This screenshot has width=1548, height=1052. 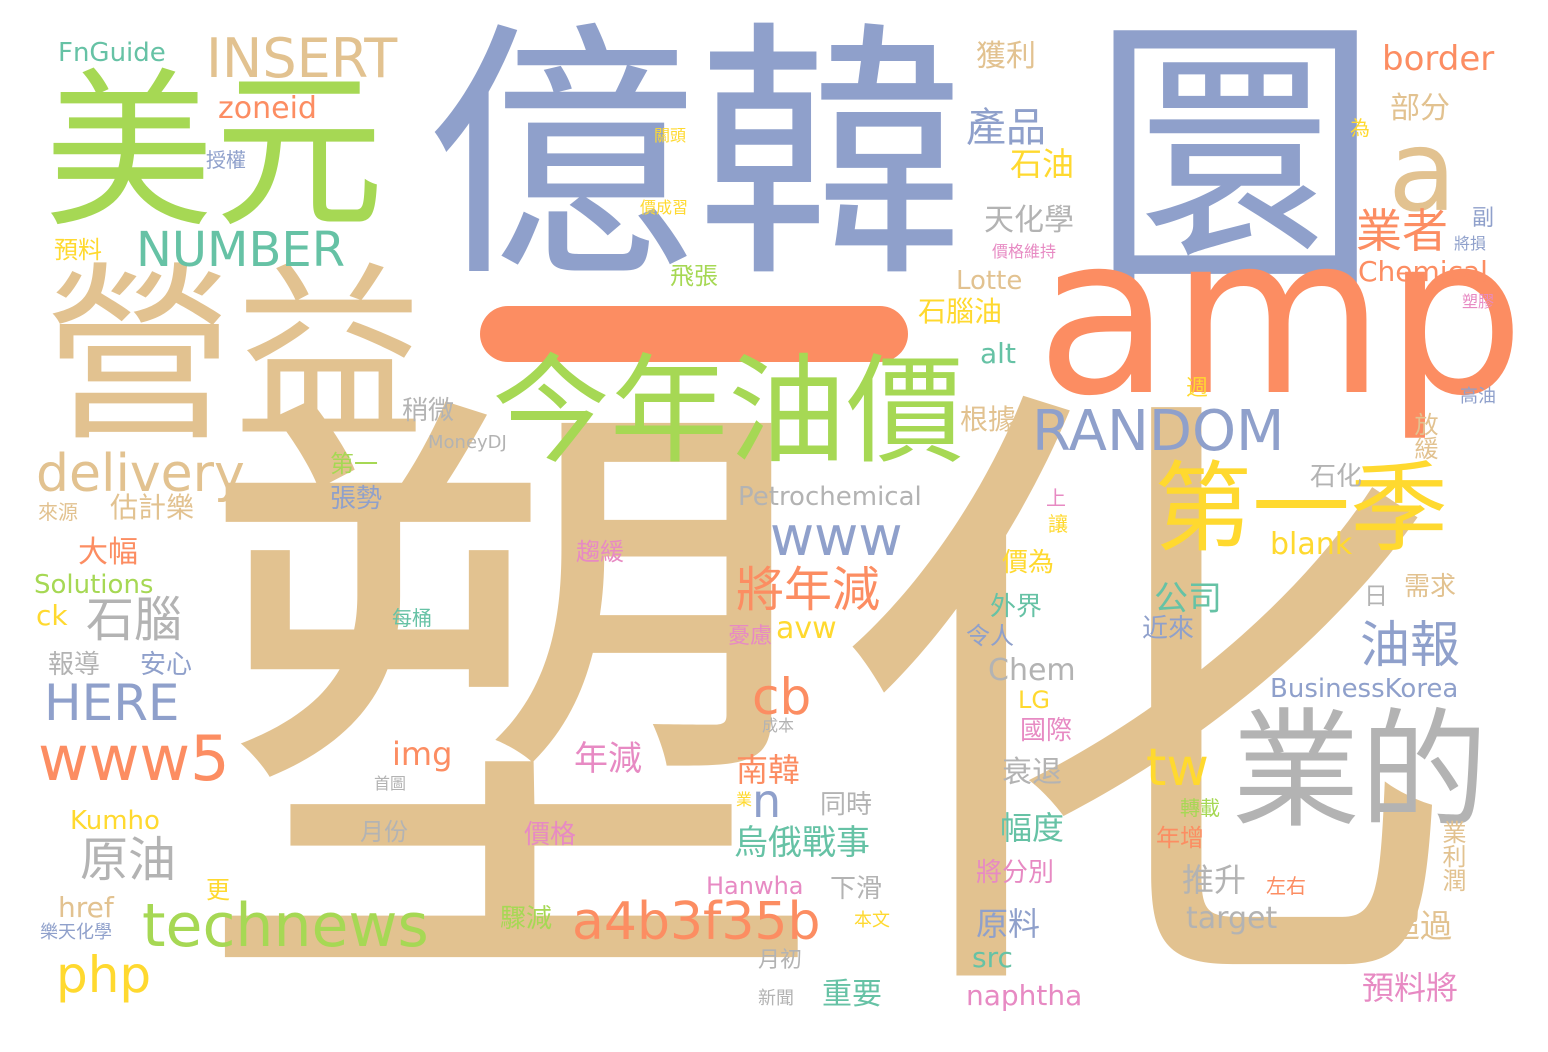 I want to click on word-guan-tou: 關頭, so click(x=670, y=135).